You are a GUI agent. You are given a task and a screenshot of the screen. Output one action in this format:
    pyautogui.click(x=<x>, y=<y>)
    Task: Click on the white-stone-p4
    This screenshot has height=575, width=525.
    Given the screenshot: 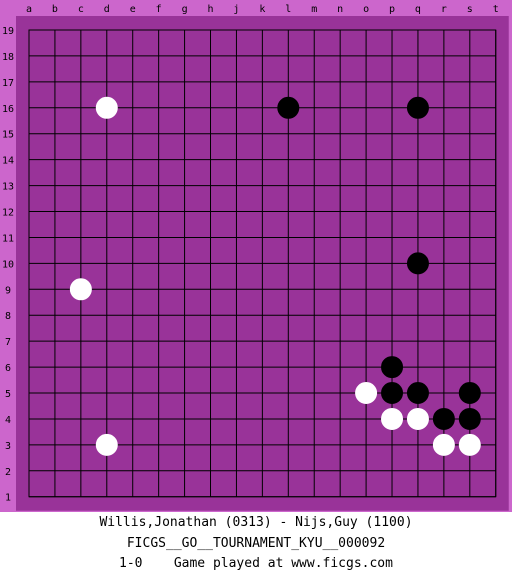 What is the action you would take?
    pyautogui.click(x=392, y=418)
    